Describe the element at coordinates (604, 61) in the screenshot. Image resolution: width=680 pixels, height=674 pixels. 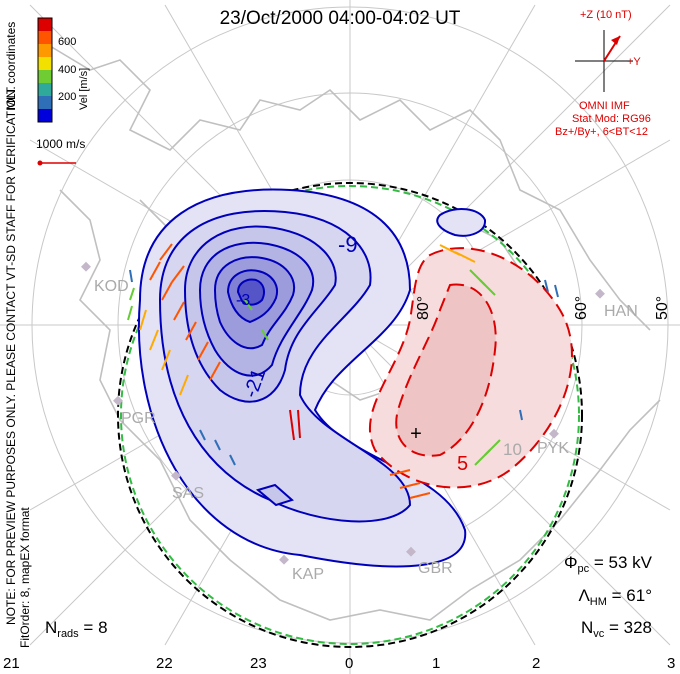
I see `imf-clock` at that location.